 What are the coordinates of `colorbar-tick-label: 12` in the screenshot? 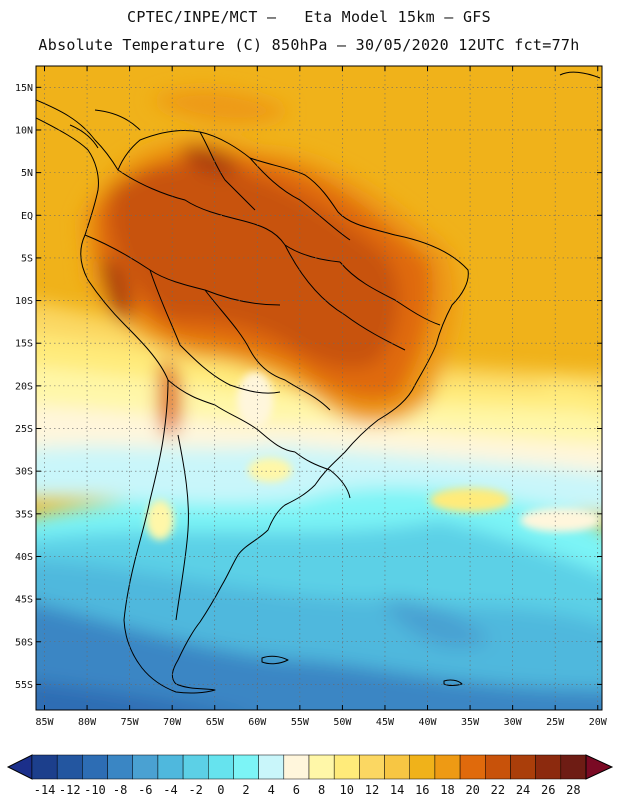 It's located at (372, 790).